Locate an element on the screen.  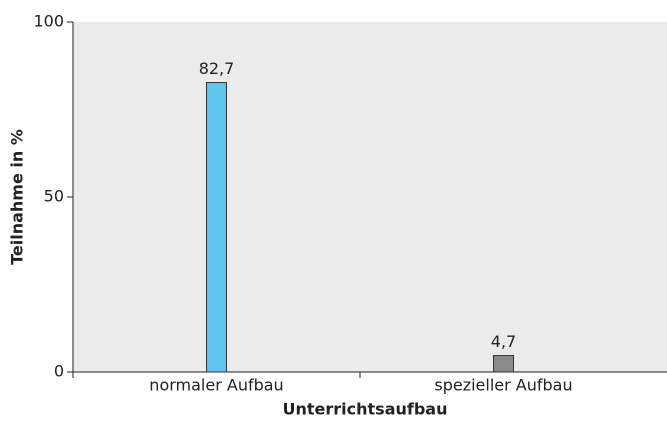
value-label: 4,7 is located at coordinates (503, 341).